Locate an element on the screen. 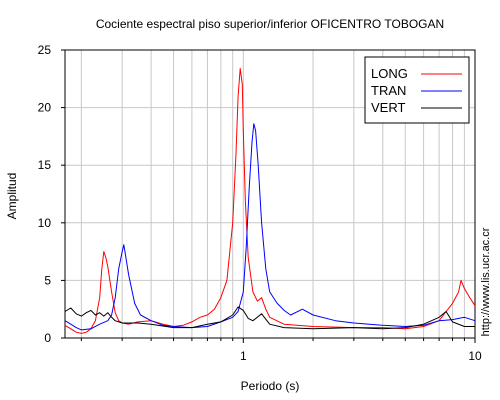 This screenshot has height=400, width=500. y-axis: 0 5 10 15 20 25 is located at coordinates (51, 194).